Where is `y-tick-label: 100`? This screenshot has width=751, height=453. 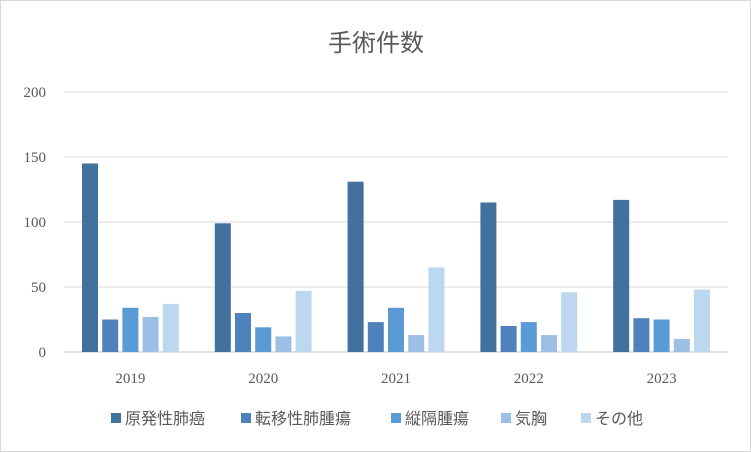
y-tick-label: 100 is located at coordinates (35, 223).